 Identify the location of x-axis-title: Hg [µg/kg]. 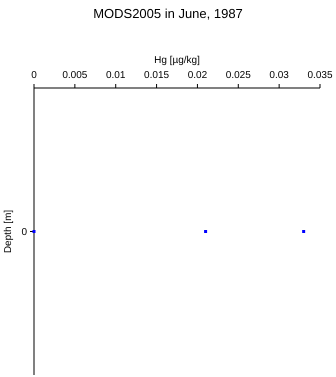
(177, 60).